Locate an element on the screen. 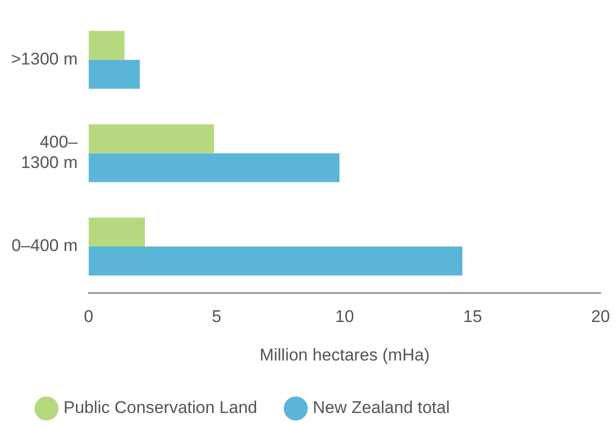 The image size is (616, 427). x-tick-label: 0 is located at coordinates (89, 316).